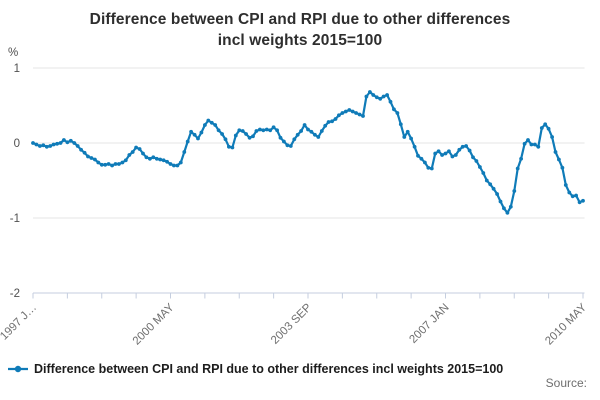  Describe the element at coordinates (18, 368) in the screenshot. I see `legend-line-marker-icon` at that location.